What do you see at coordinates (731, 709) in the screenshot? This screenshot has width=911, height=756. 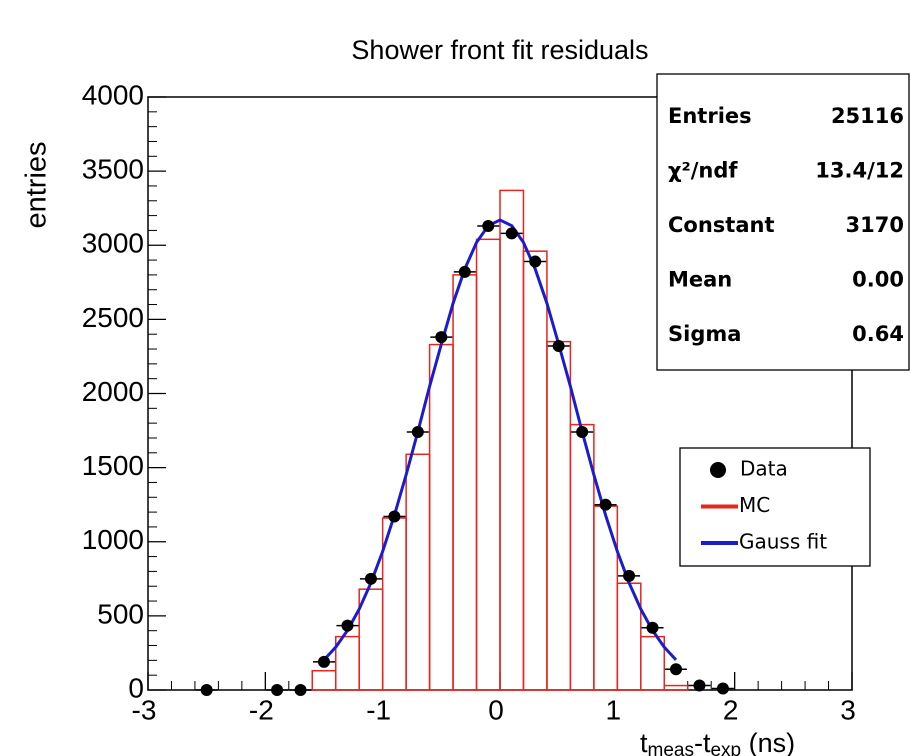 I see `x-tick-label: 2` at bounding box center [731, 709].